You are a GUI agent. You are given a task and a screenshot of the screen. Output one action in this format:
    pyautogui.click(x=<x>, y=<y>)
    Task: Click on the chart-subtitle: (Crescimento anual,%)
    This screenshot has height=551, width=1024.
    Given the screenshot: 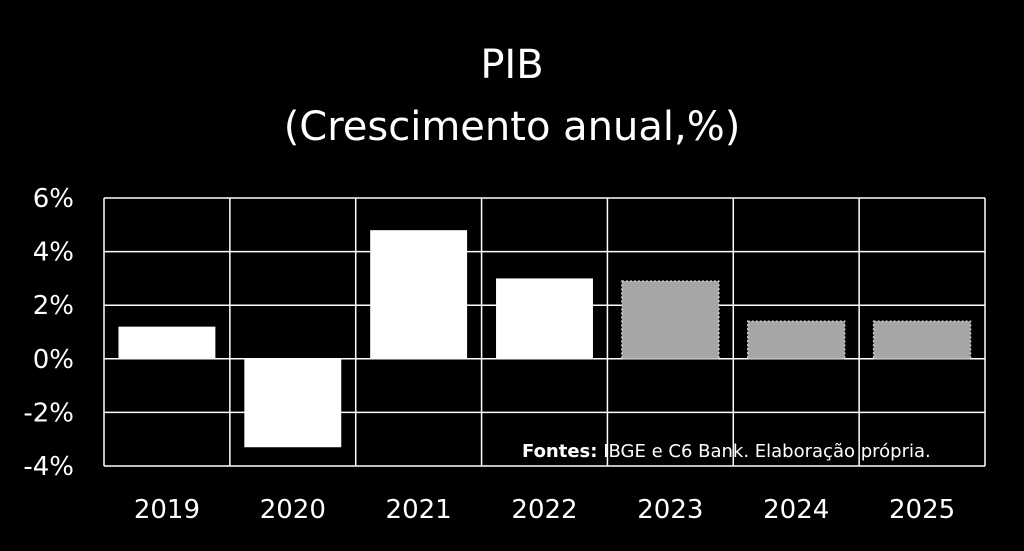 What is the action you would take?
    pyautogui.click(x=512, y=127)
    